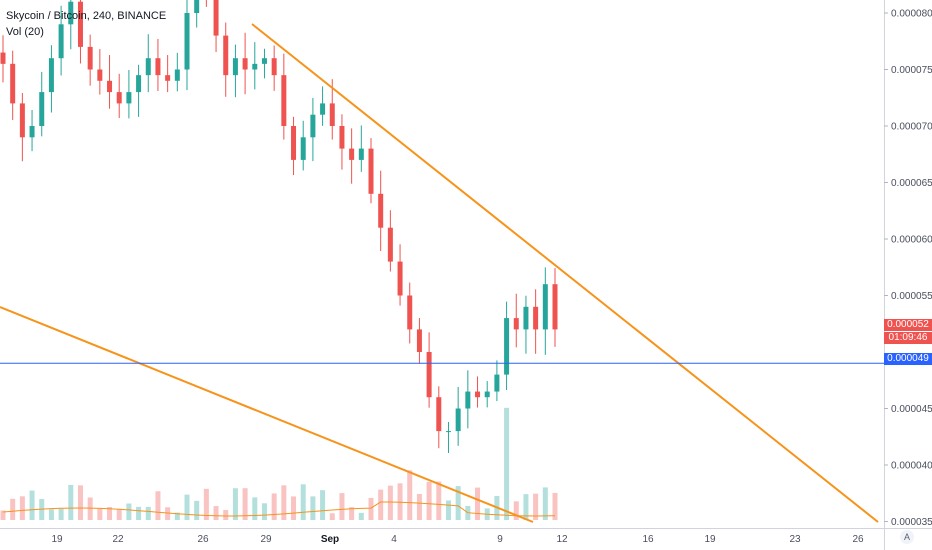  What do you see at coordinates (911, 296) in the screenshot?
I see `price-tick-label: 0.000055` at bounding box center [911, 296].